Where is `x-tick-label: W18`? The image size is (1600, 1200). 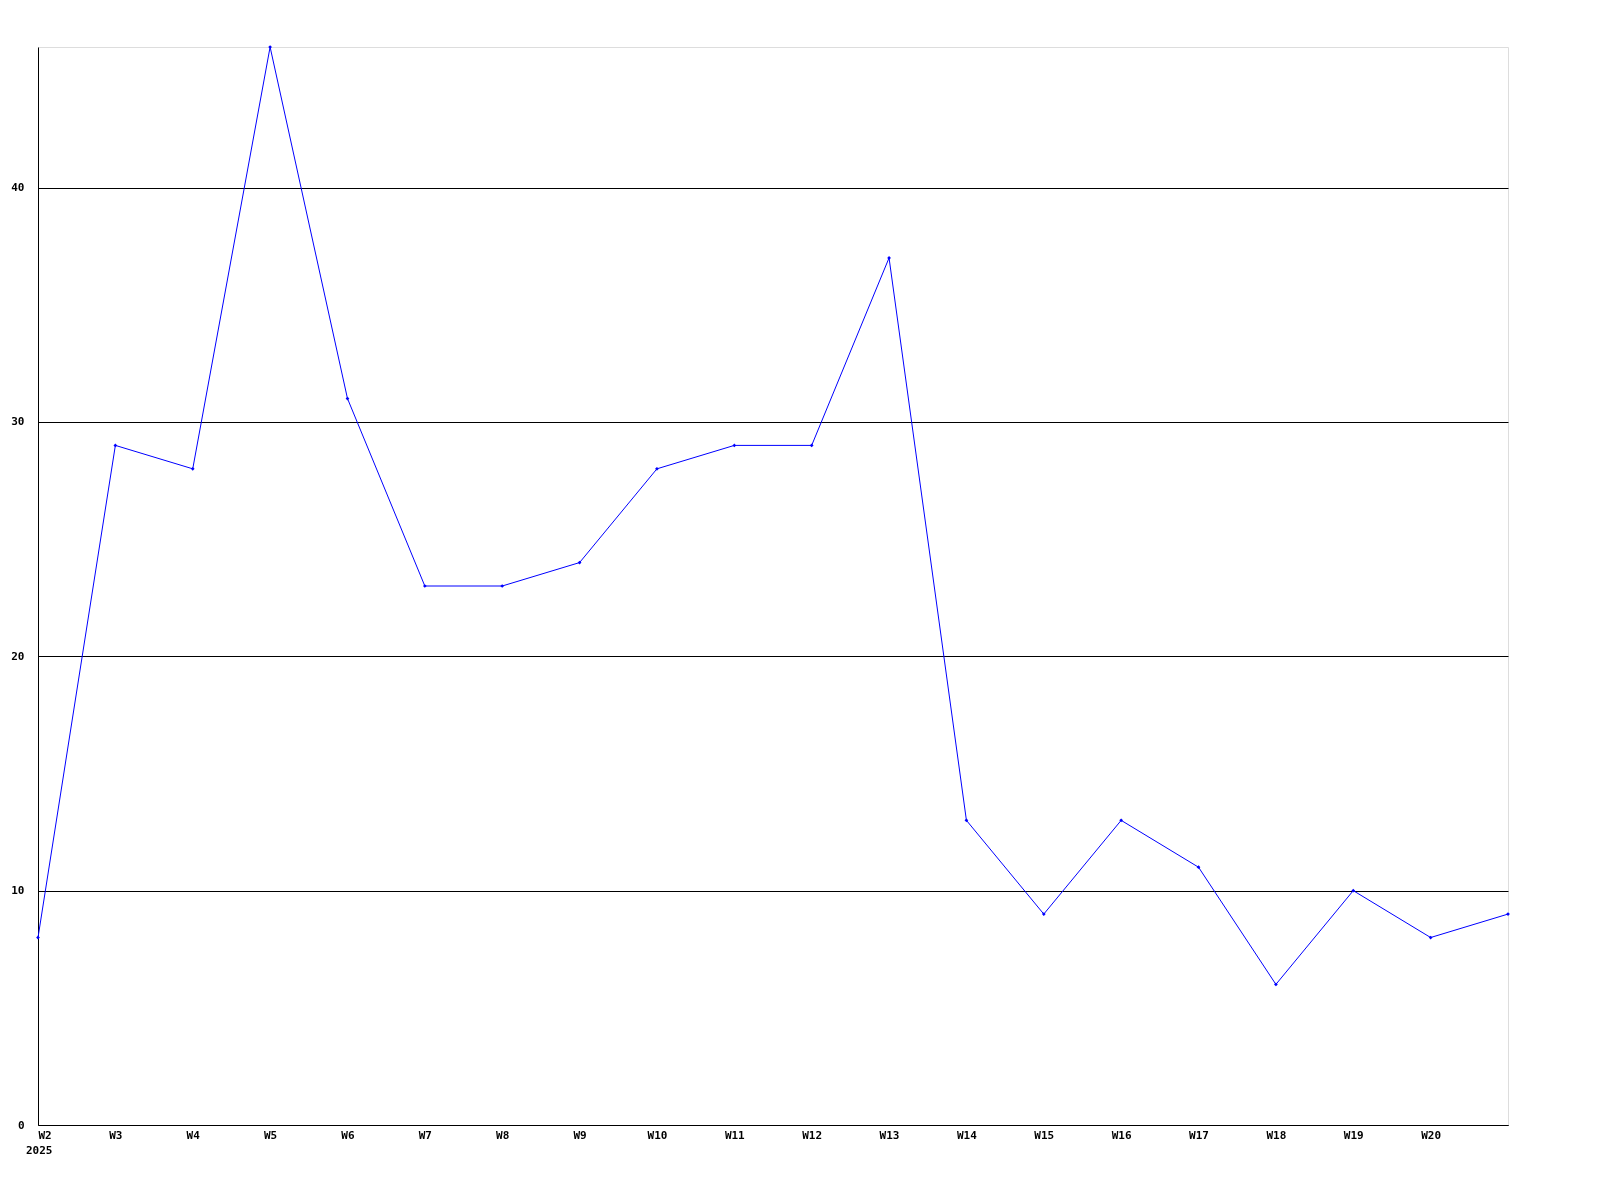
x-tick-label: W18 is located at coordinates (1276, 1135).